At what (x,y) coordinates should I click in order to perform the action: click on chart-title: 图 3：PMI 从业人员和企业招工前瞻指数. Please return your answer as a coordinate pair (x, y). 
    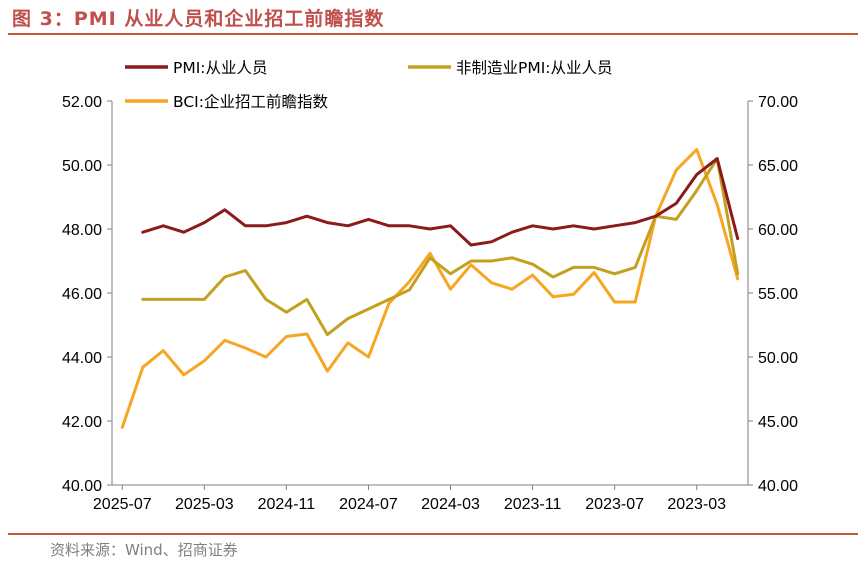
    Looking at the image, I should click on (198, 19).